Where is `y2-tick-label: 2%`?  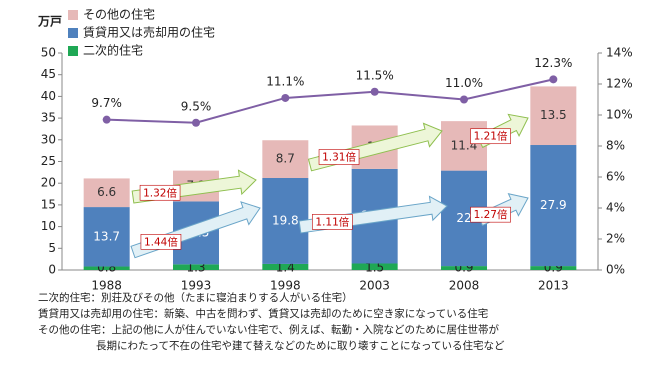
y2-tick-label: 2% is located at coordinates (615, 239).